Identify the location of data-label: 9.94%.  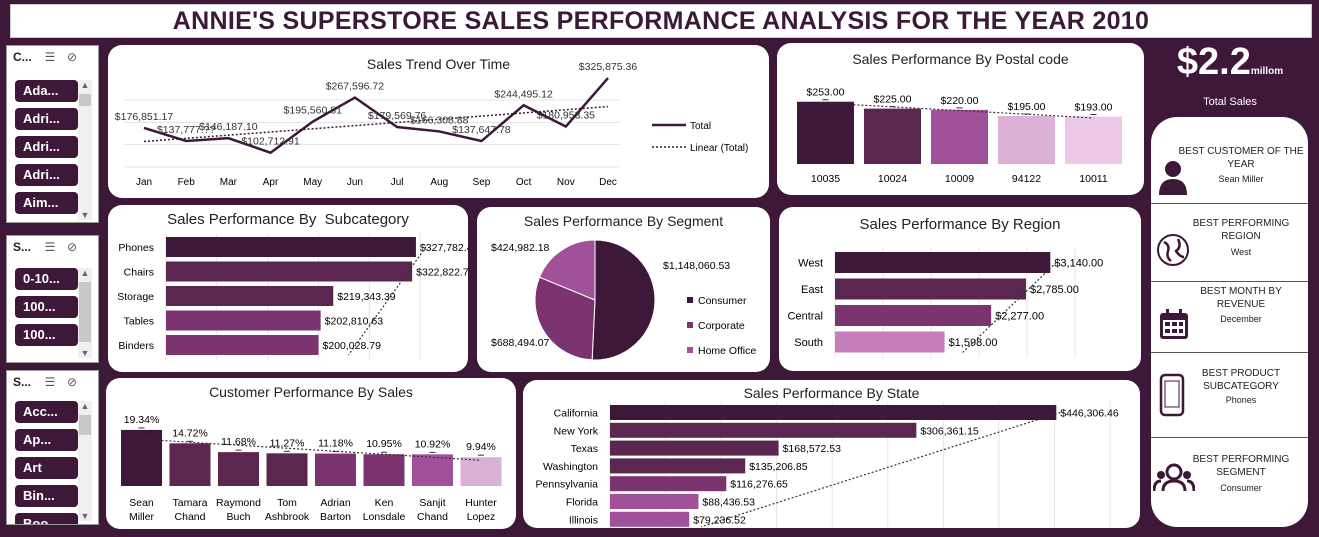
(481, 447).